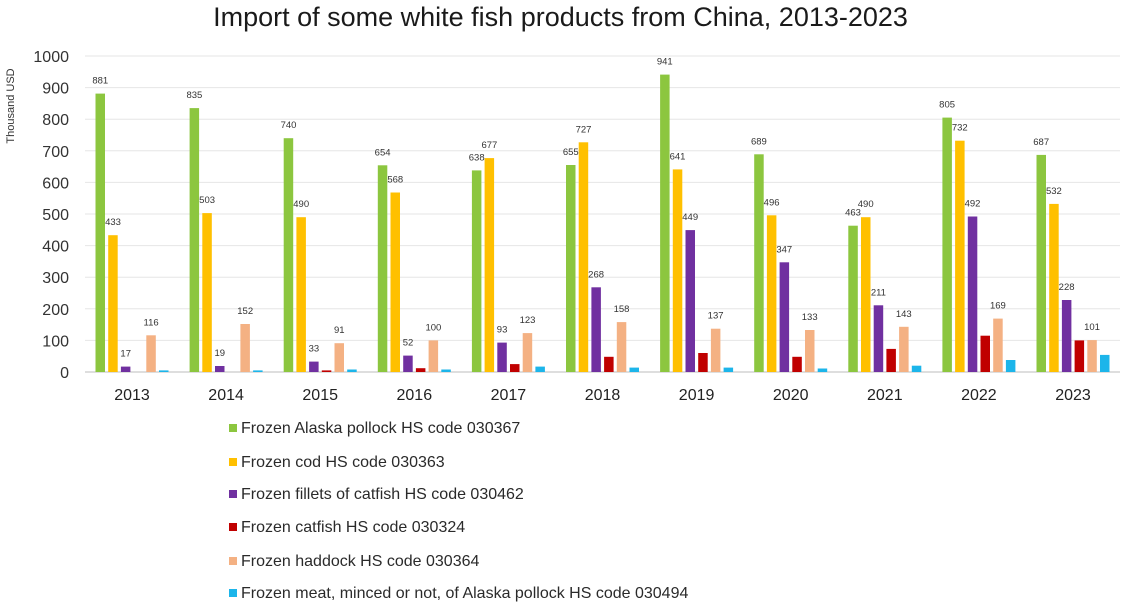 The height and width of the screenshot is (613, 1121). Describe the element at coordinates (55, 215) in the screenshot. I see `y-tick-label: 500` at that location.